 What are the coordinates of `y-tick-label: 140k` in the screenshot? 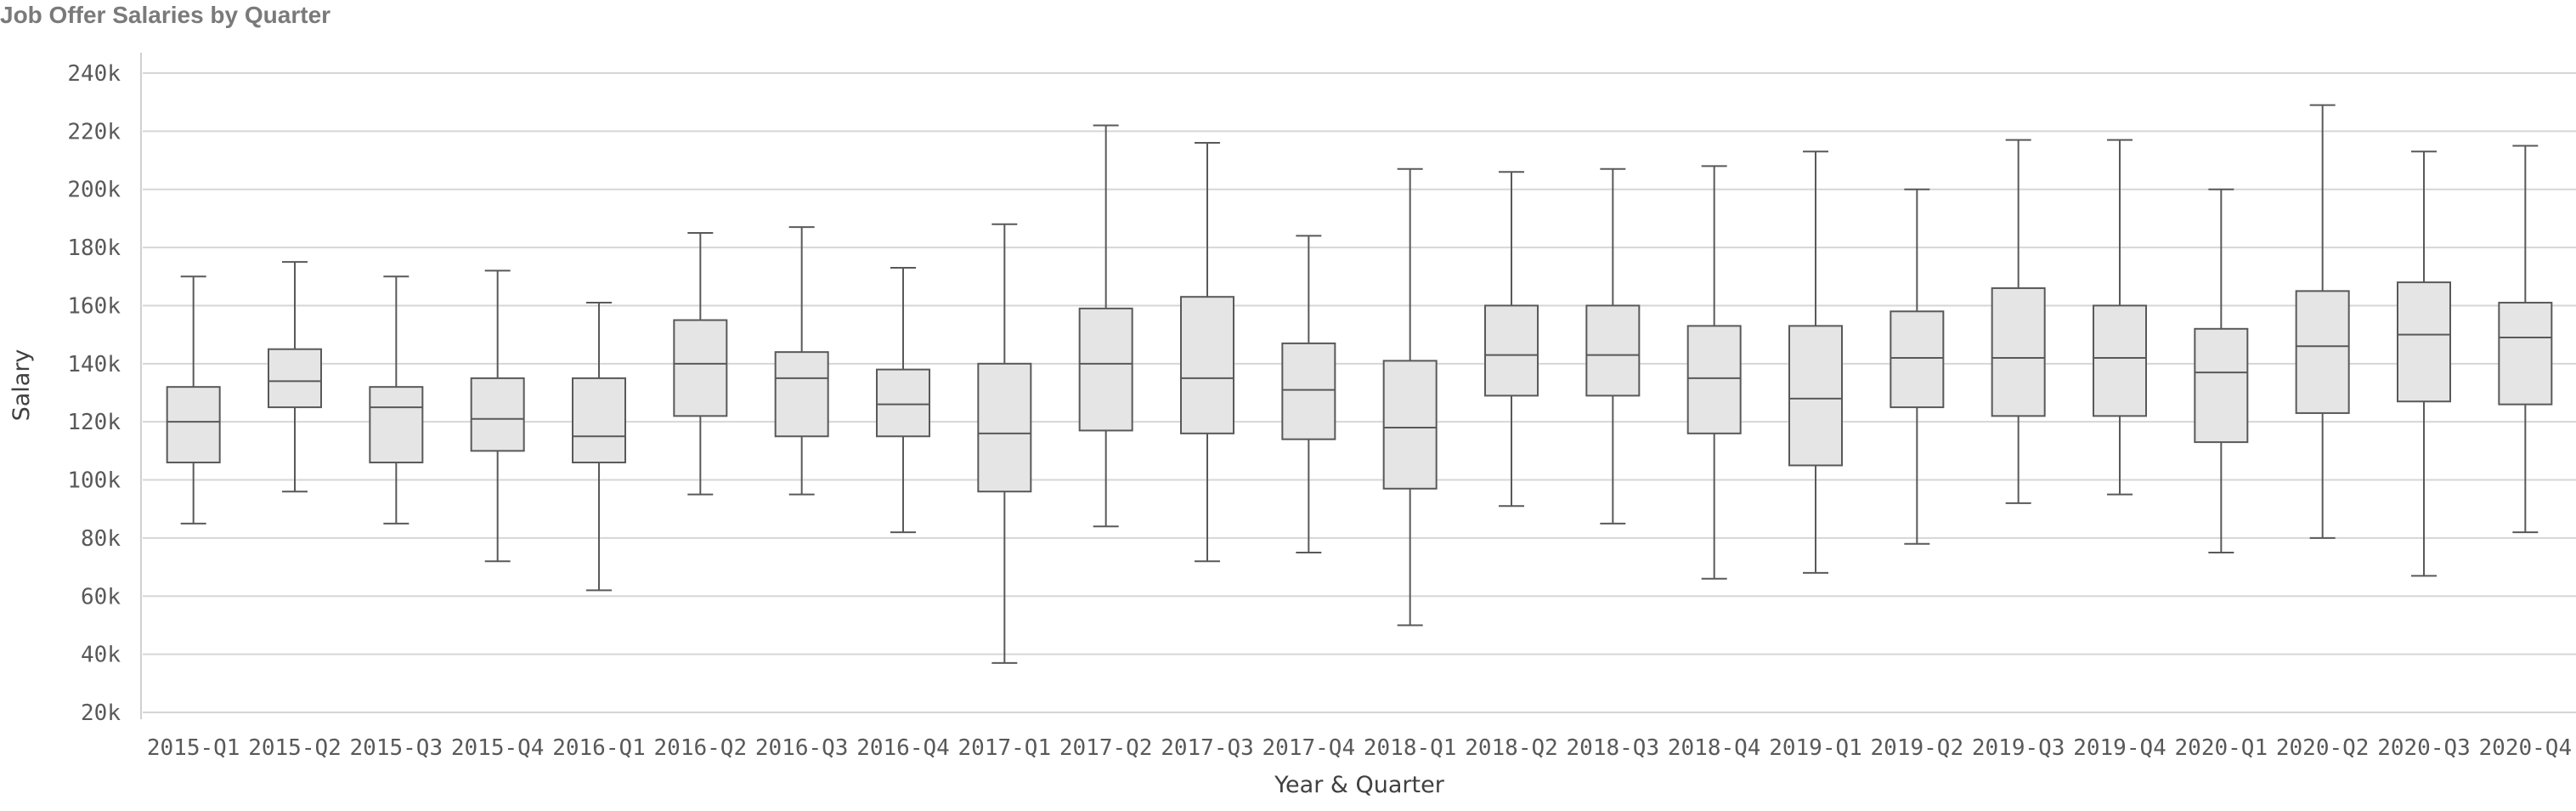 It's located at (94, 365).